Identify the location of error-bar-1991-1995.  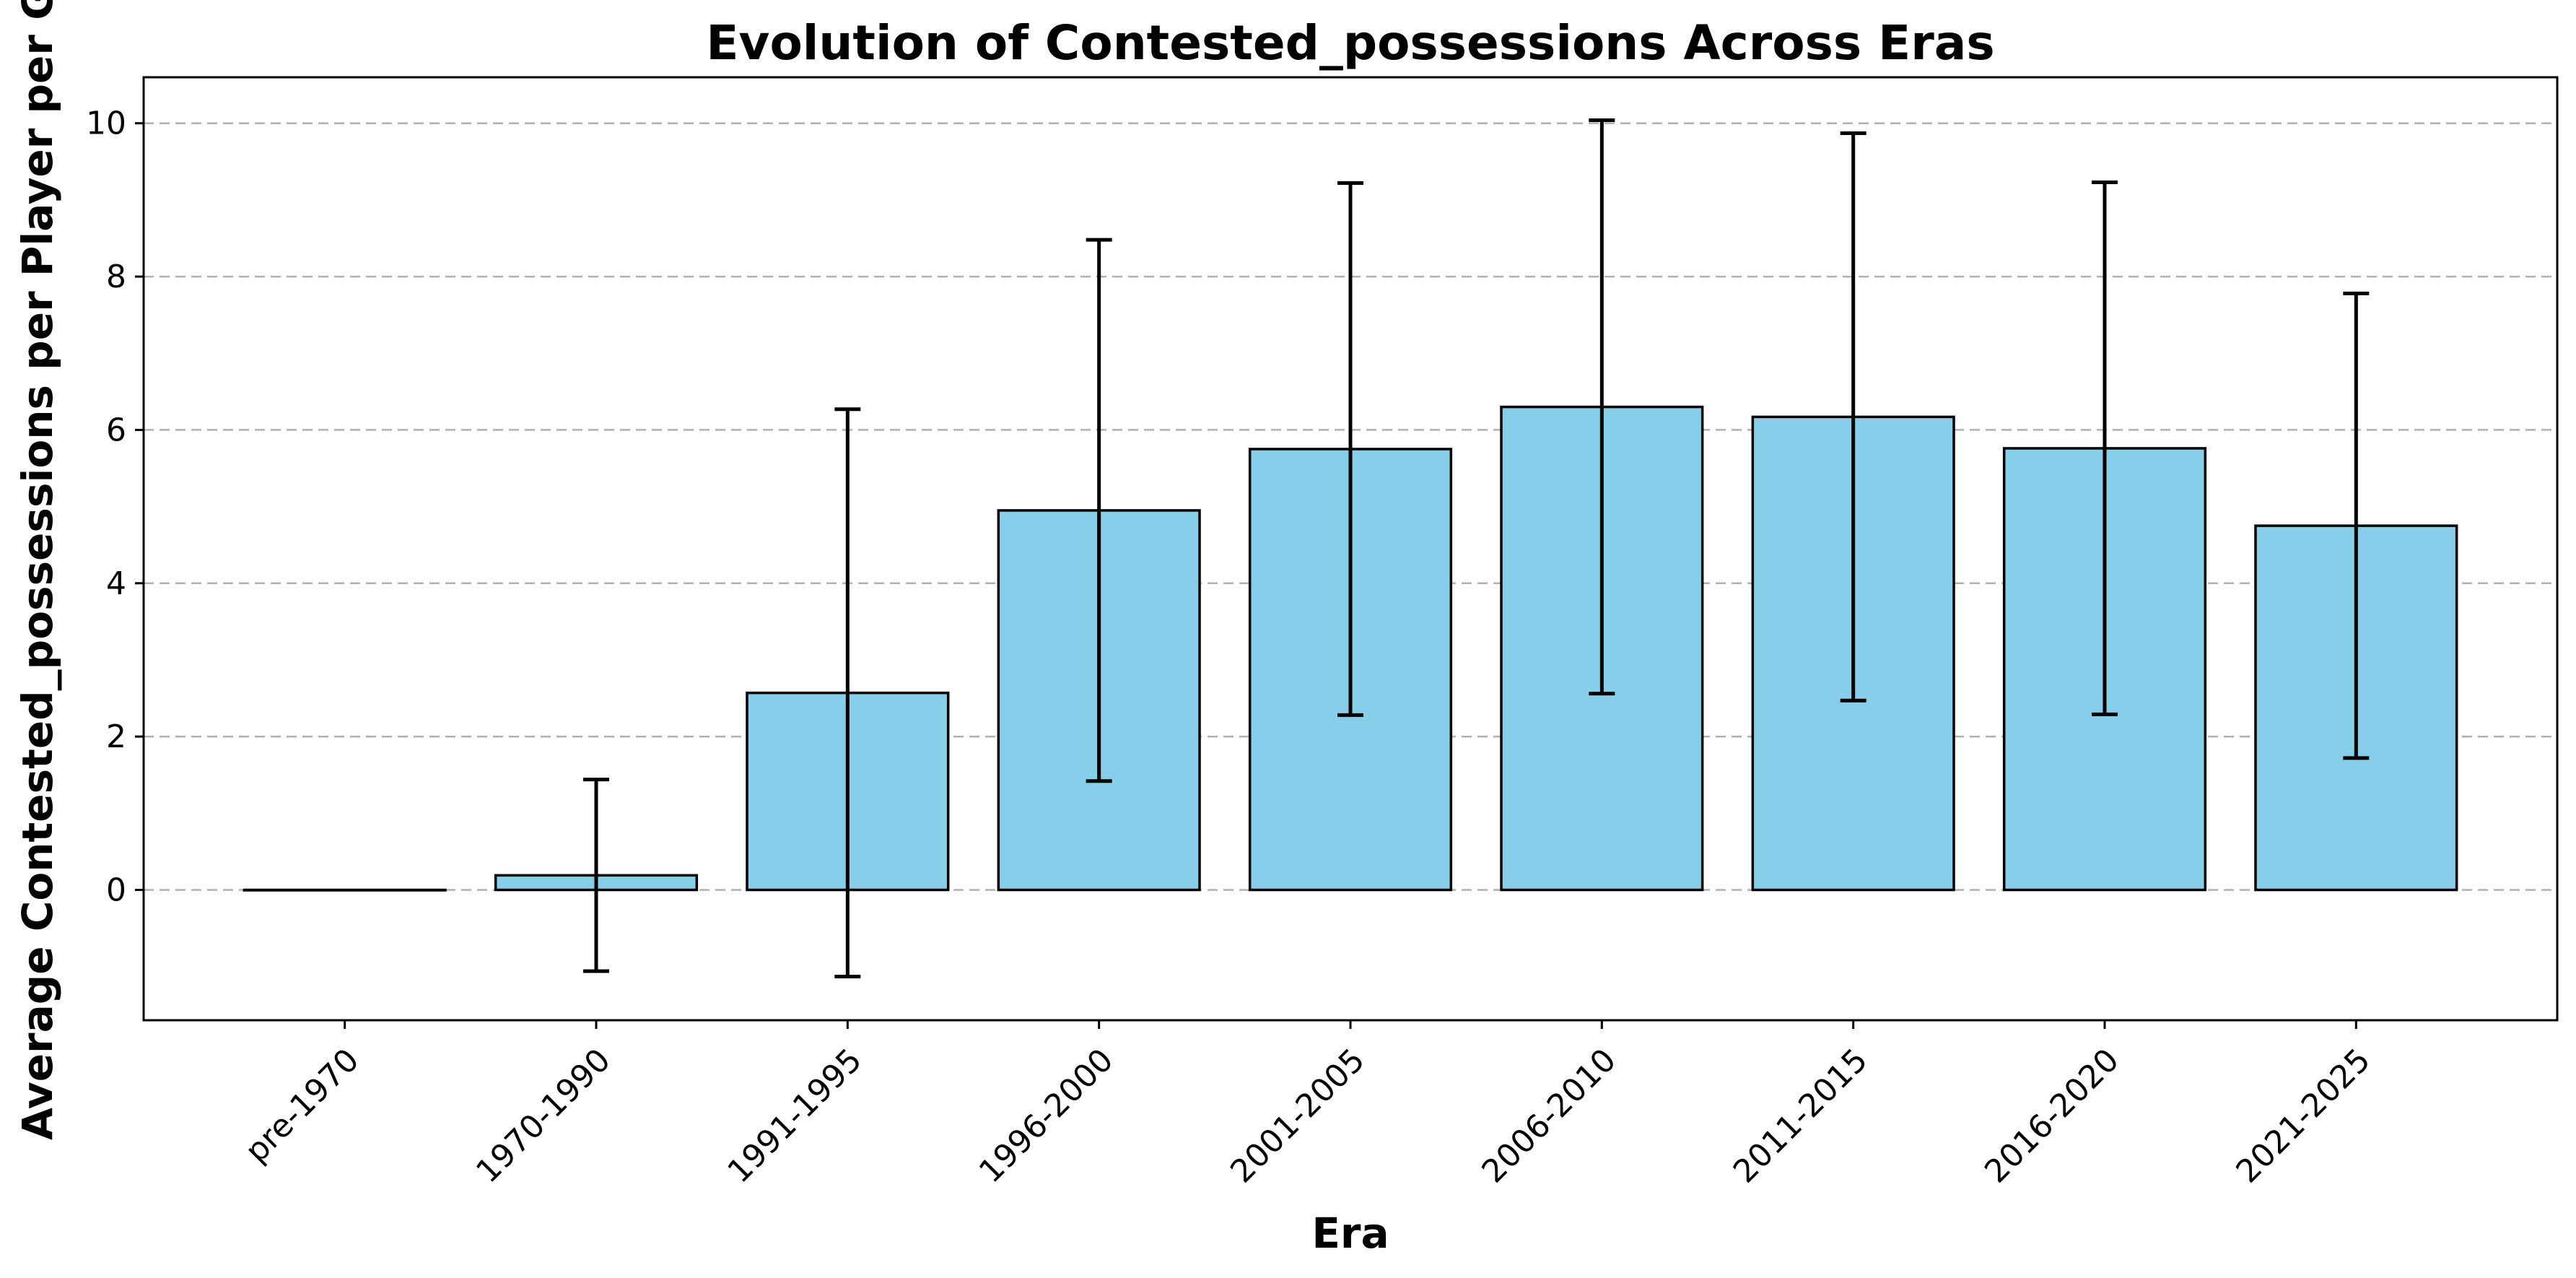
(847, 692).